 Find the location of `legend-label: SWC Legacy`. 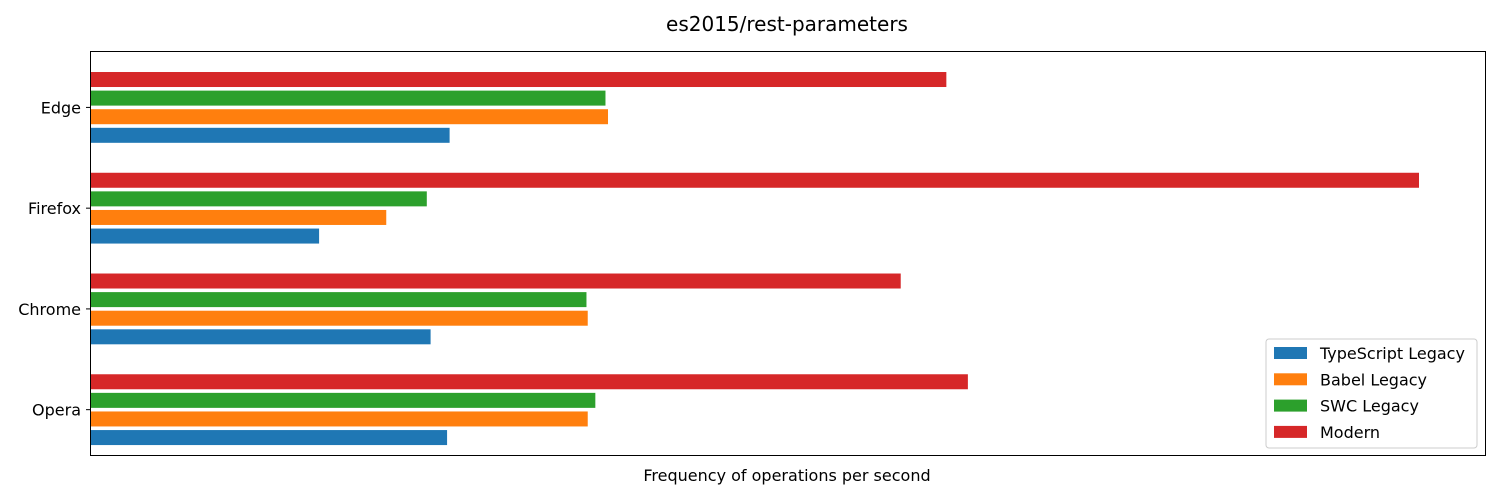

legend-label: SWC Legacy is located at coordinates (1369, 406).